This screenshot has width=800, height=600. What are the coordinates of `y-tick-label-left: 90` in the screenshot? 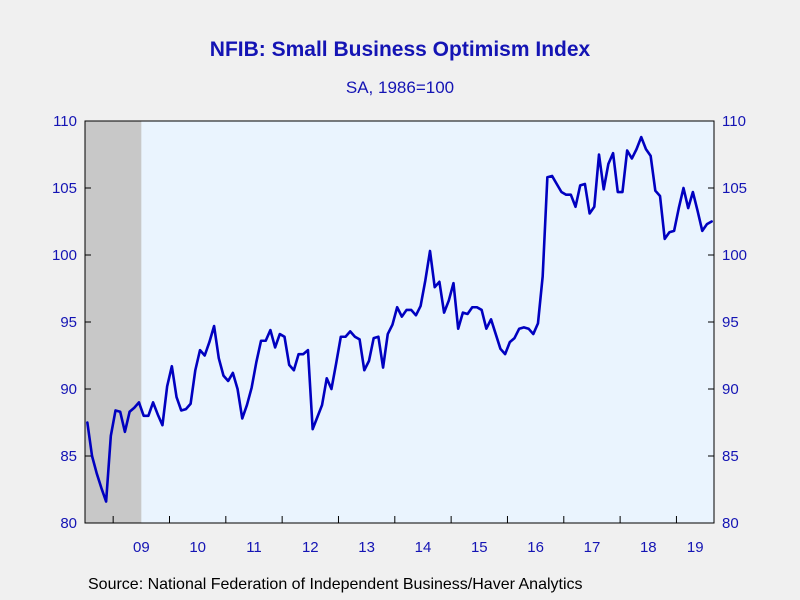 It's located at (68, 389).